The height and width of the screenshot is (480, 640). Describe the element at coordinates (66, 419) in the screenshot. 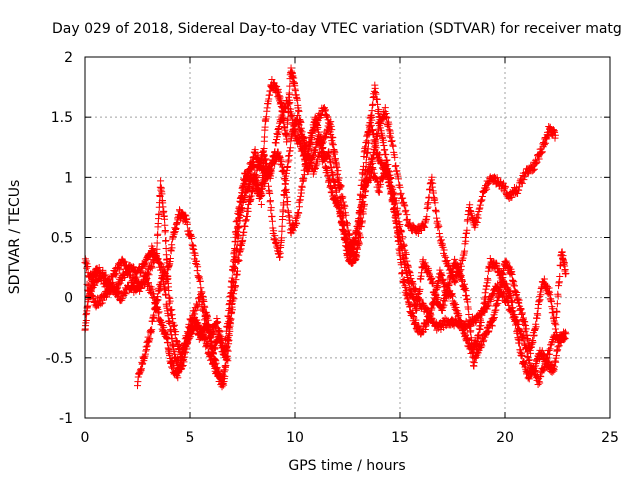

I see `y-tick-label: -1` at that location.